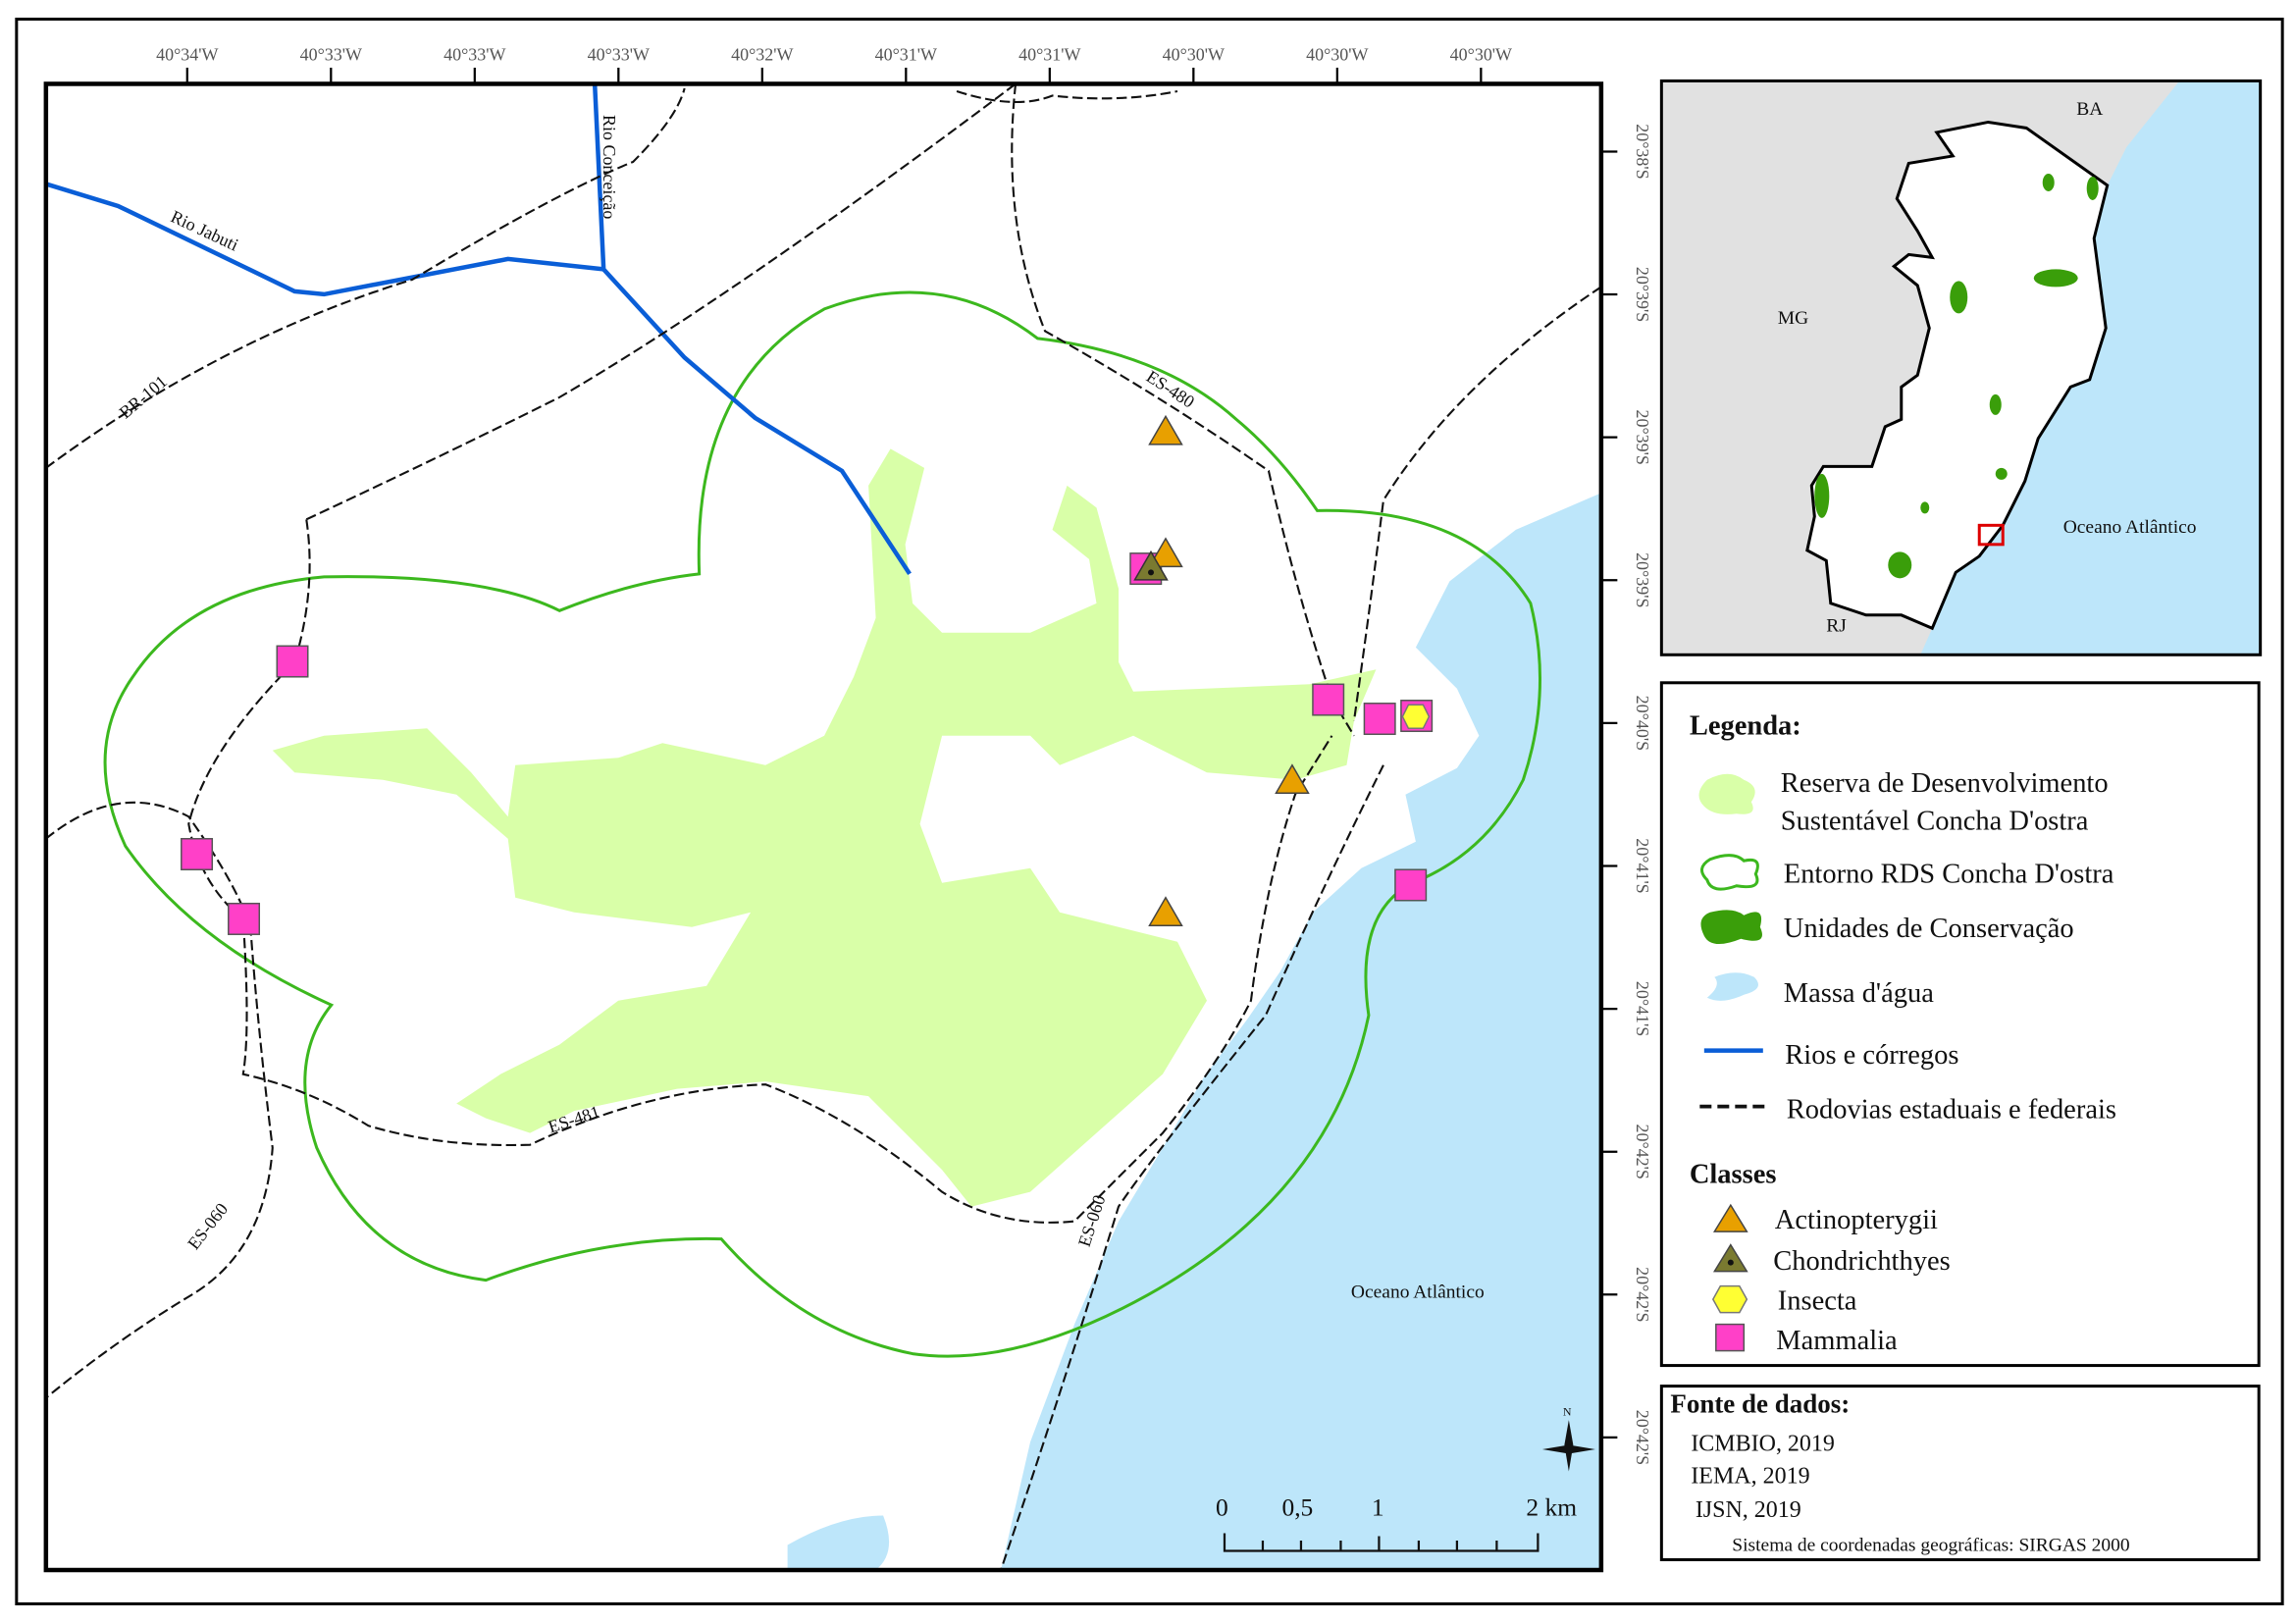 The image size is (2296, 1623). What do you see at coordinates (1730, 1337) in the screenshot?
I see `legend-mammalia-icon` at bounding box center [1730, 1337].